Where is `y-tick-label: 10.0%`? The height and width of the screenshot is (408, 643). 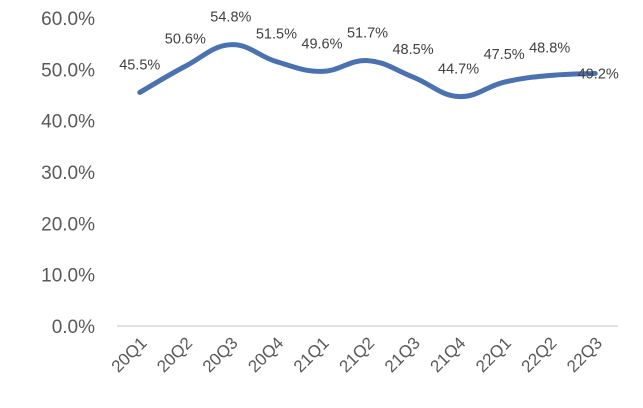 y-tick-label: 10.0% is located at coordinates (68, 276).